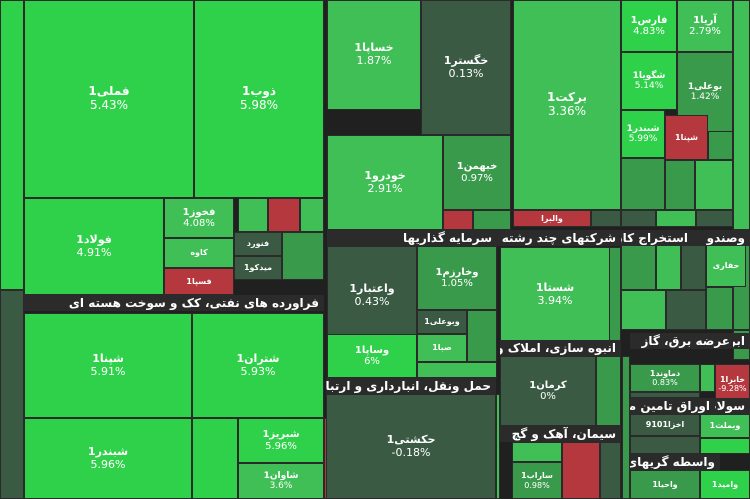  What do you see at coordinates (385, 175) in the screenshot?
I see `tile-symbol: خودرو1` at bounding box center [385, 175].